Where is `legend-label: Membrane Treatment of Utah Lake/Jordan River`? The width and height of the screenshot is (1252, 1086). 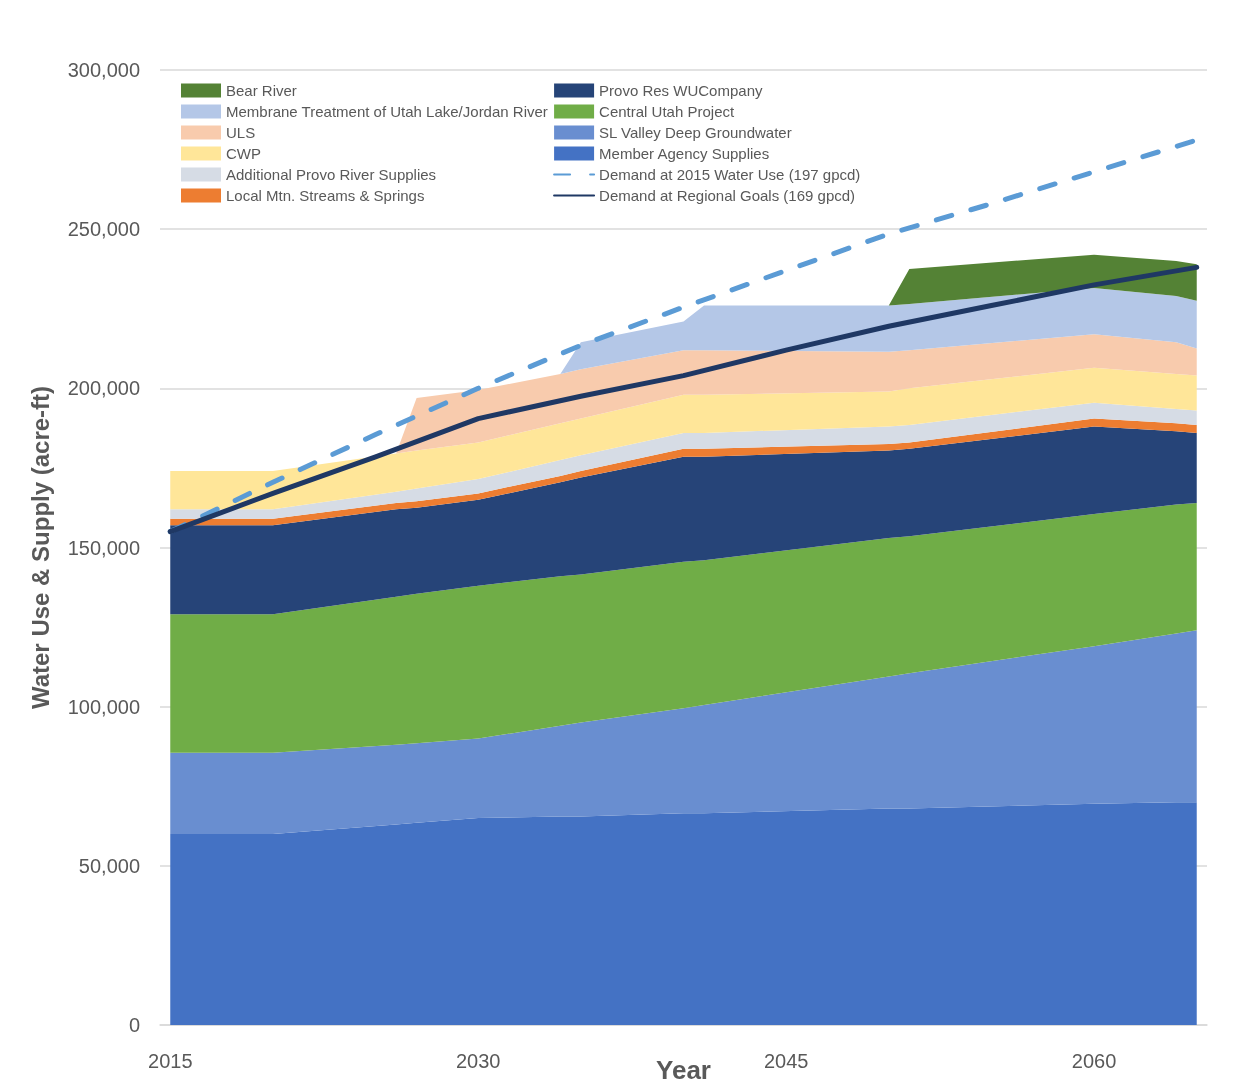 legend-label: Membrane Treatment of Utah Lake/Jordan River is located at coordinates (387, 111).